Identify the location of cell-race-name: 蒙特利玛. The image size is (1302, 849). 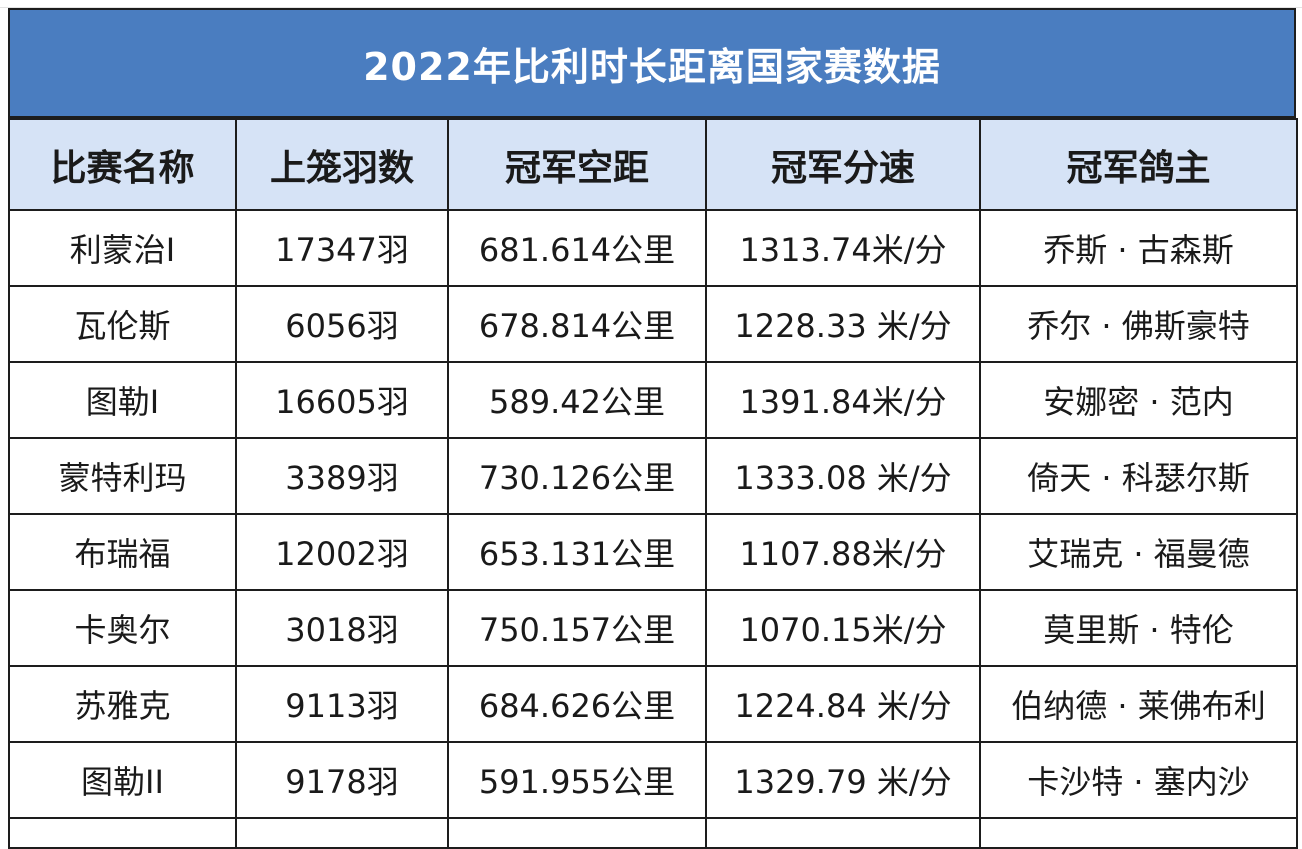
(122, 476).